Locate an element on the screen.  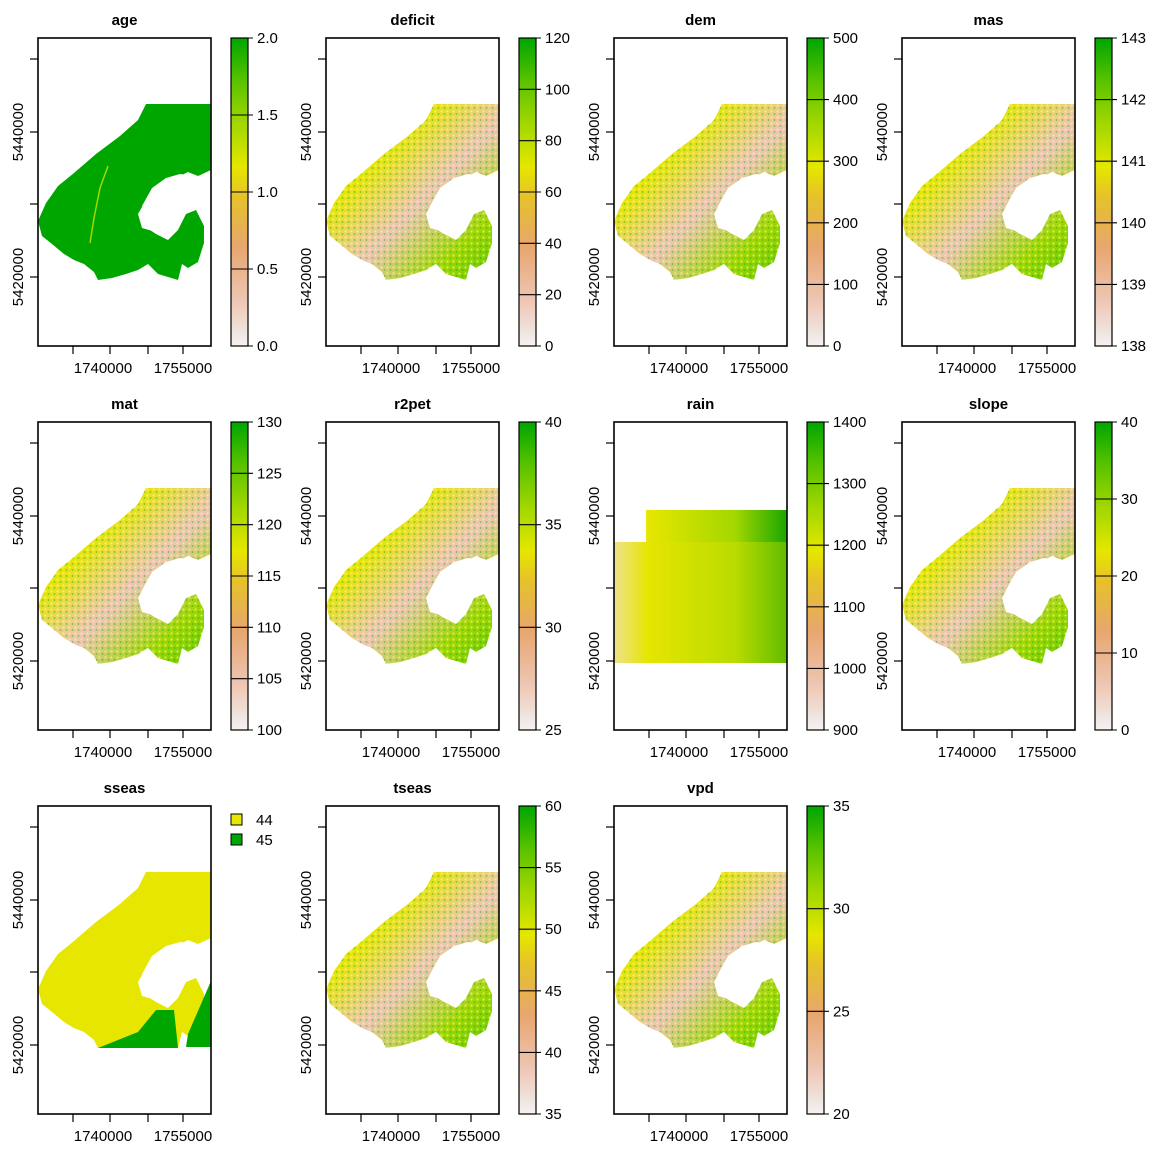
colorbar-label: 900 is located at coordinates (845, 730).